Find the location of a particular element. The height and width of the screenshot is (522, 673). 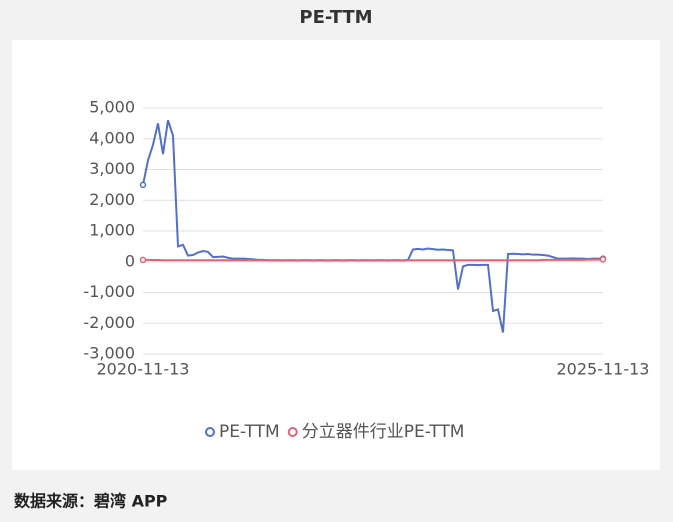

y-tick-label: 3,000 is located at coordinates (112, 168).